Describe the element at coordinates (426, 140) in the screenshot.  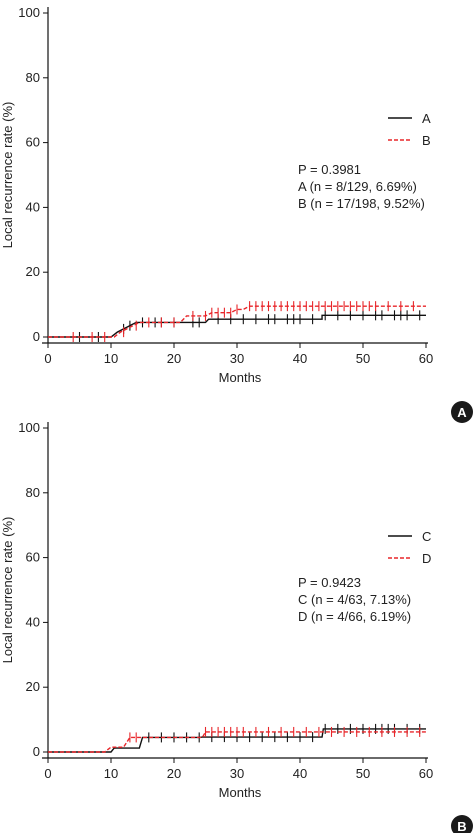
I see `legend-label-b: B` at that location.